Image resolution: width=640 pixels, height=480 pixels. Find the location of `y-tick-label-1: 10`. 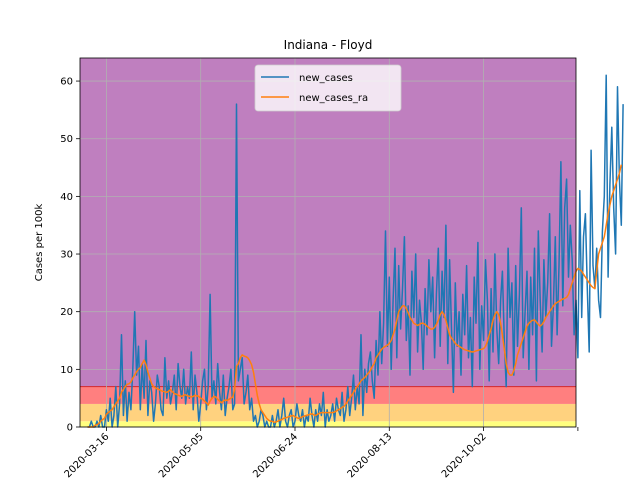

y-tick-label-1: 10 is located at coordinates (66, 370).